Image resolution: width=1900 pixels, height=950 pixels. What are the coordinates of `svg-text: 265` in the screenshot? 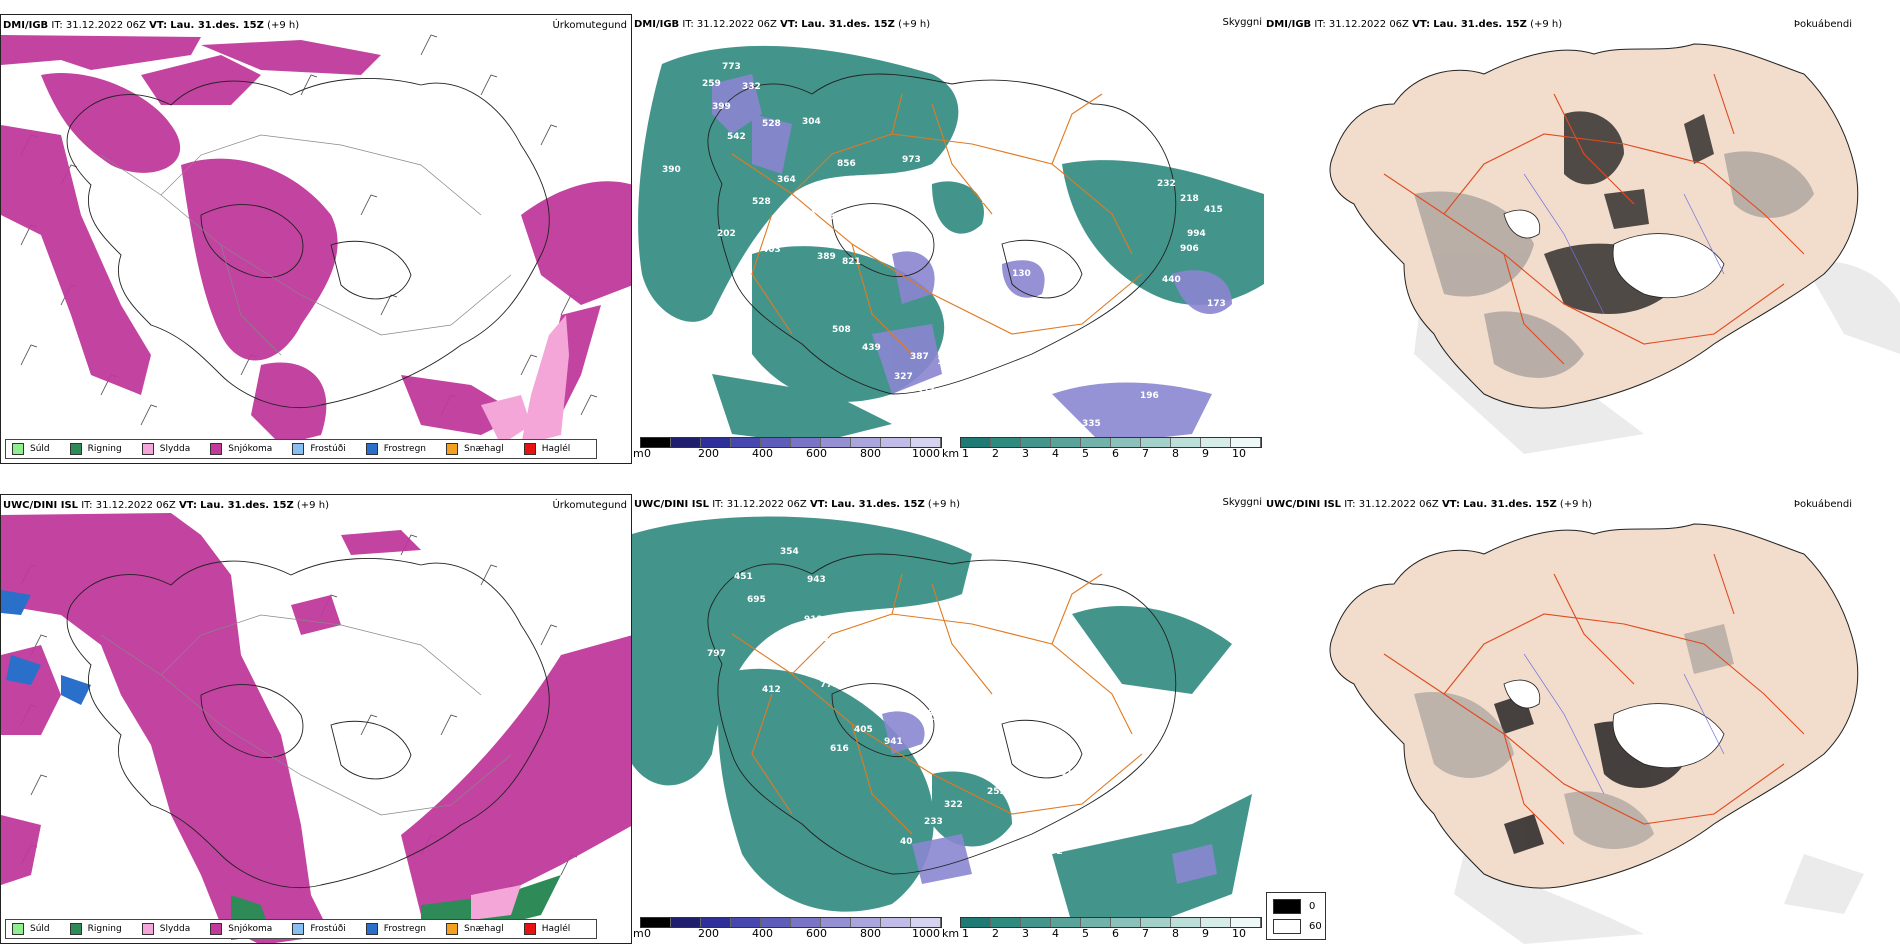 It's located at (831, 217).